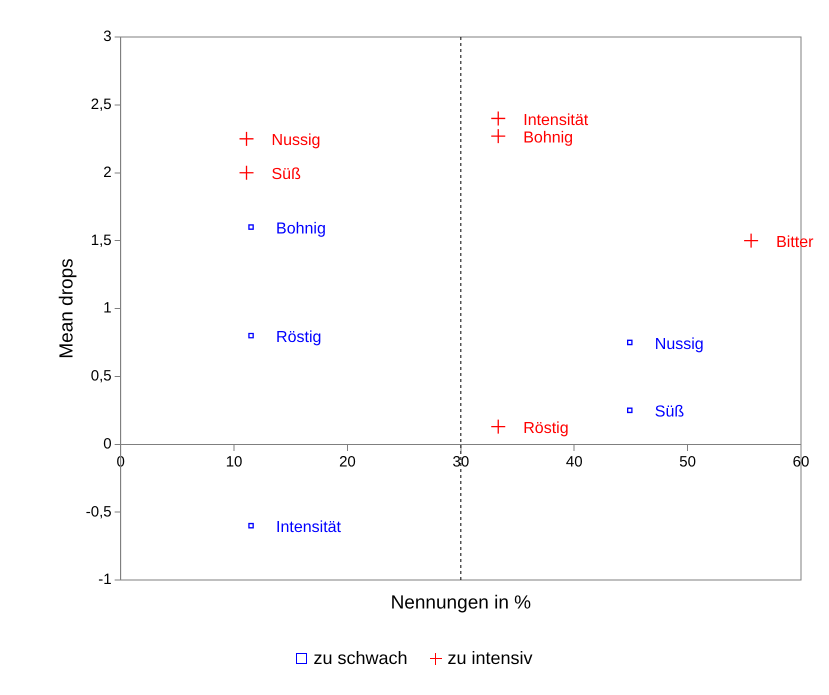  Describe the element at coordinates (99, 511) in the screenshot. I see `y-tick-label: -0,5` at that location.